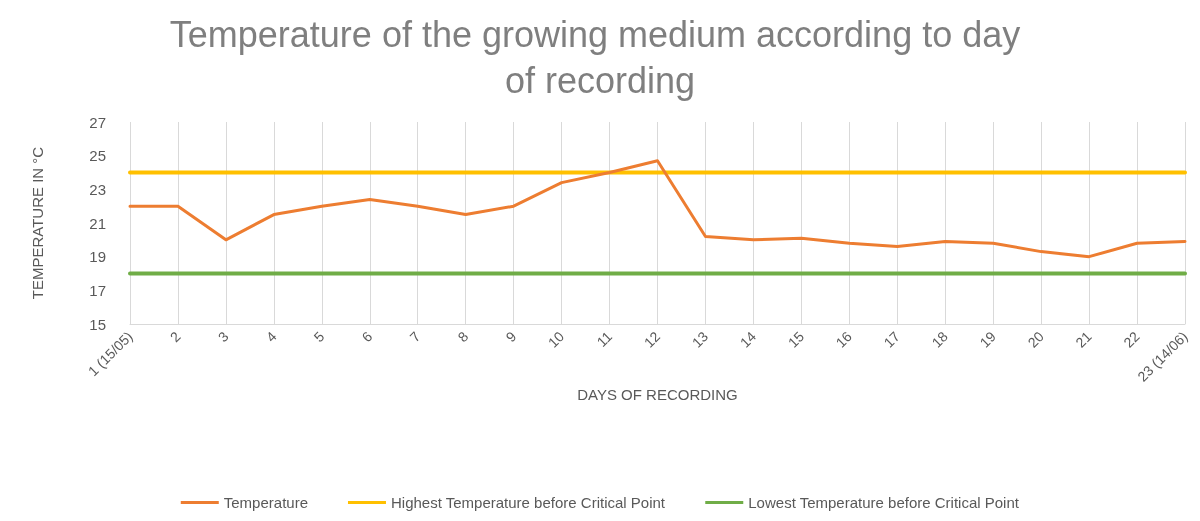 The height and width of the screenshot is (521, 1200). I want to click on x-tick-label: 21, so click(1083, 339).